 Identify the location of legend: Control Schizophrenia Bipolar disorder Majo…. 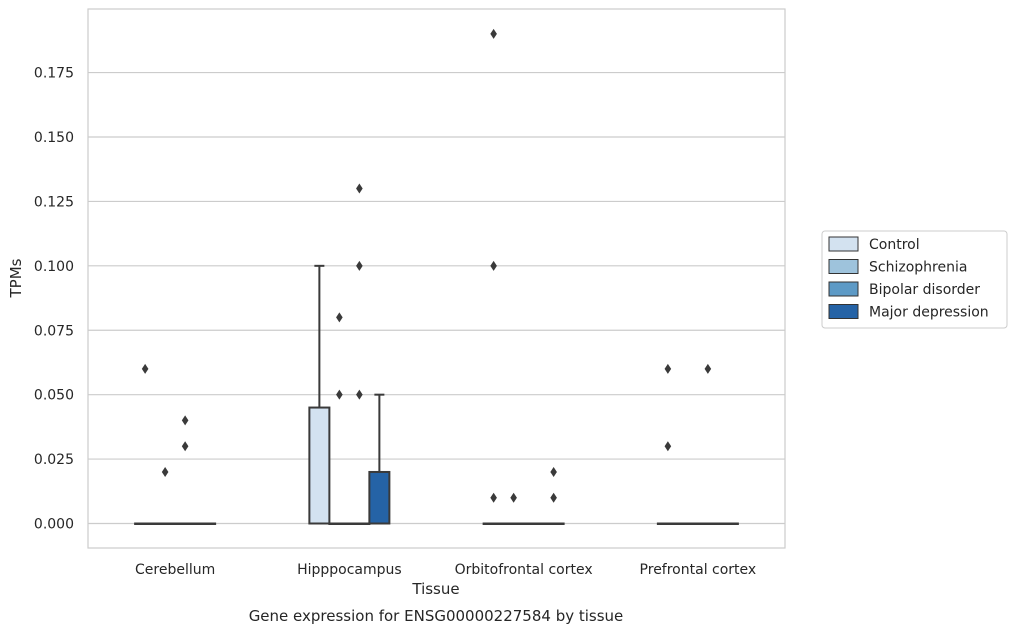
(914, 279).